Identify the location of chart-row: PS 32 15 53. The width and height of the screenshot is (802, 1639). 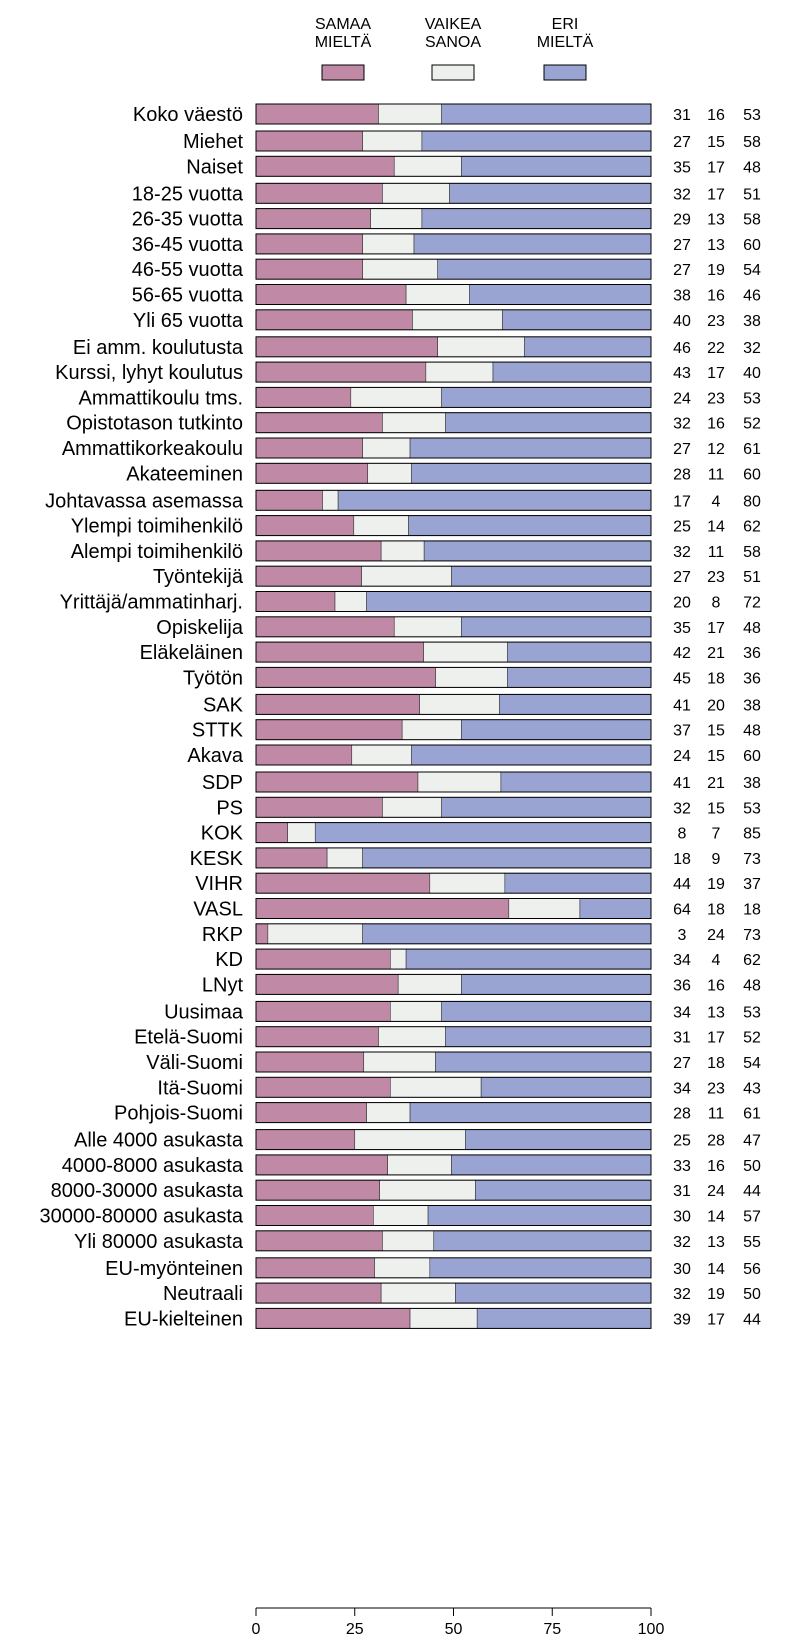
(488, 807).